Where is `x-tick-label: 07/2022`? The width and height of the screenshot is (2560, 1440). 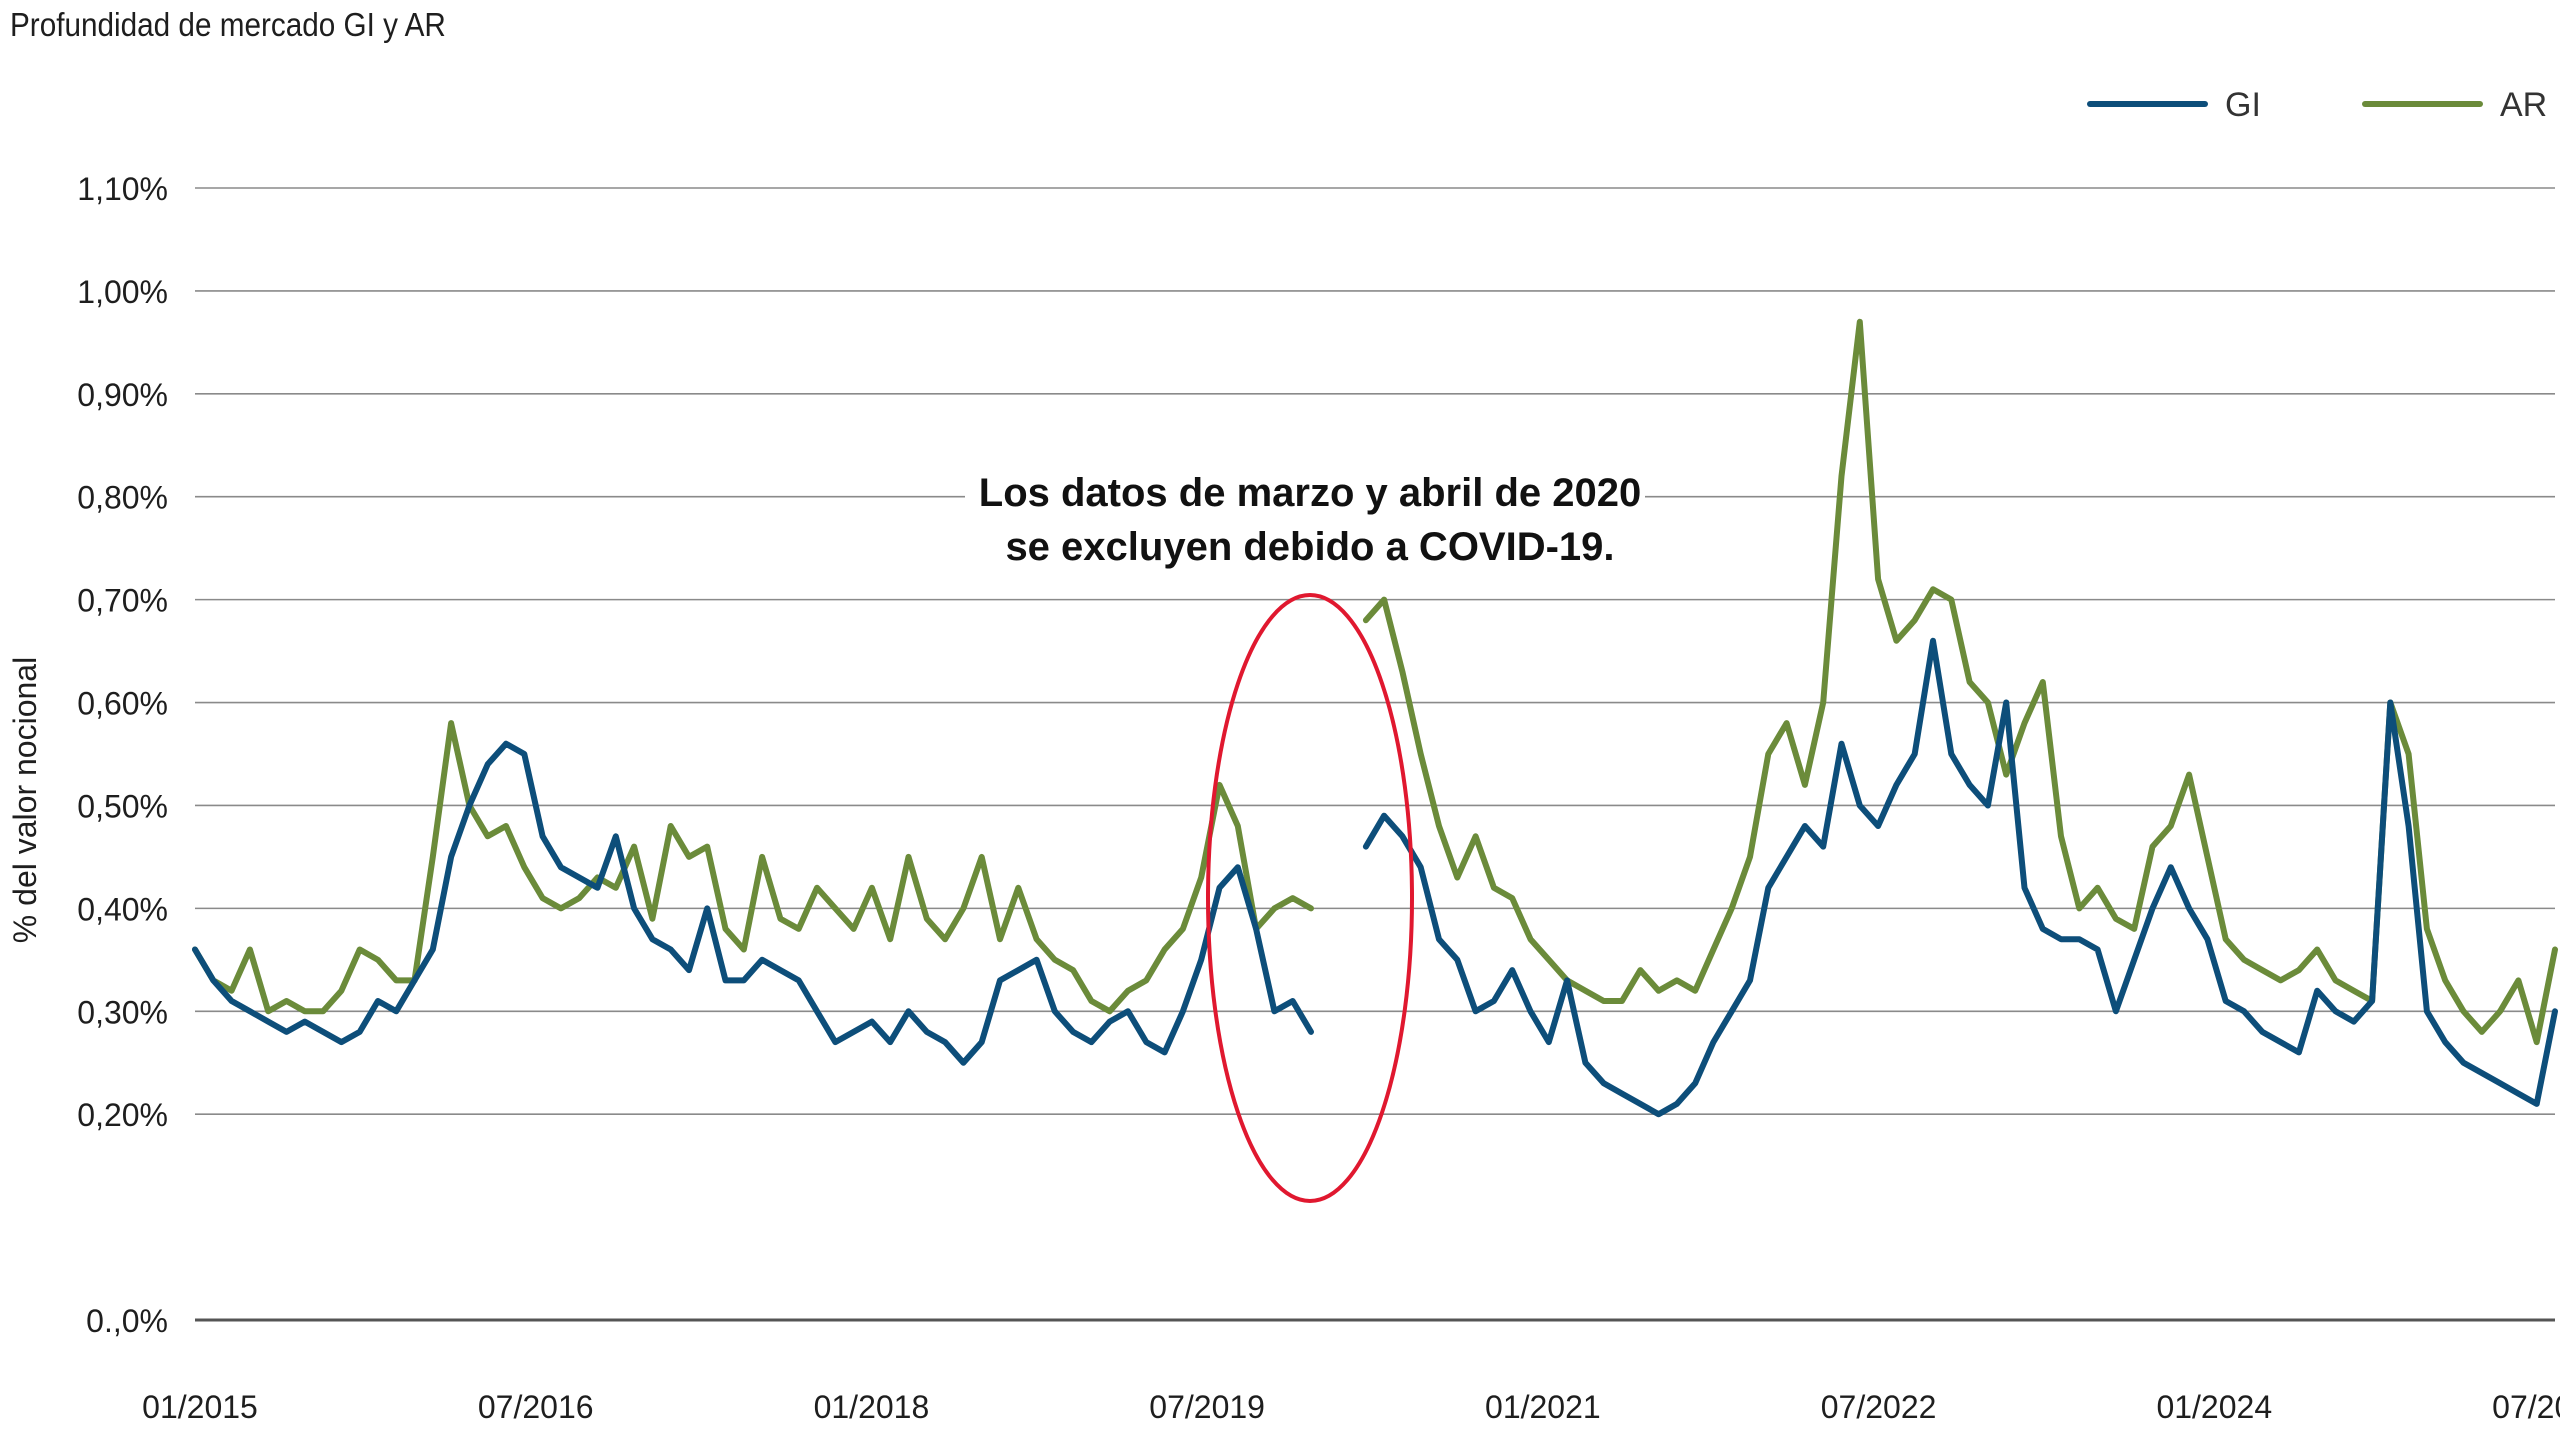 x-tick-label: 07/2022 is located at coordinates (1879, 1407).